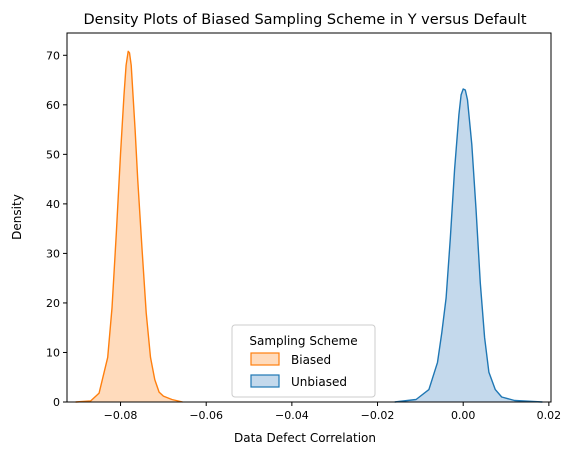 The image size is (568, 459). Describe the element at coordinates (305, 438) in the screenshot. I see `x-axis-label: Data Defect Correlation` at that location.